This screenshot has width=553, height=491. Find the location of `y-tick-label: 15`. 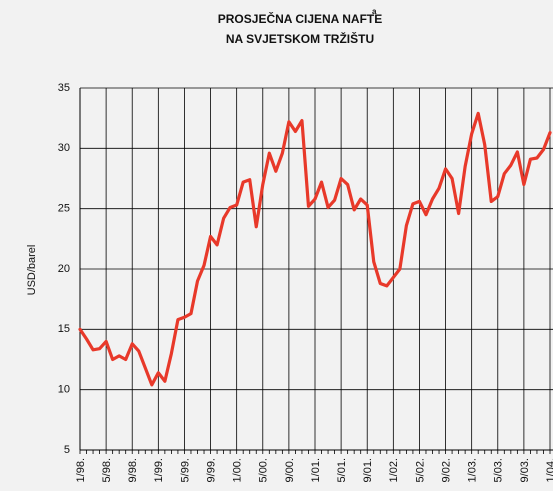

y-tick-label: 15 is located at coordinates (64, 329).